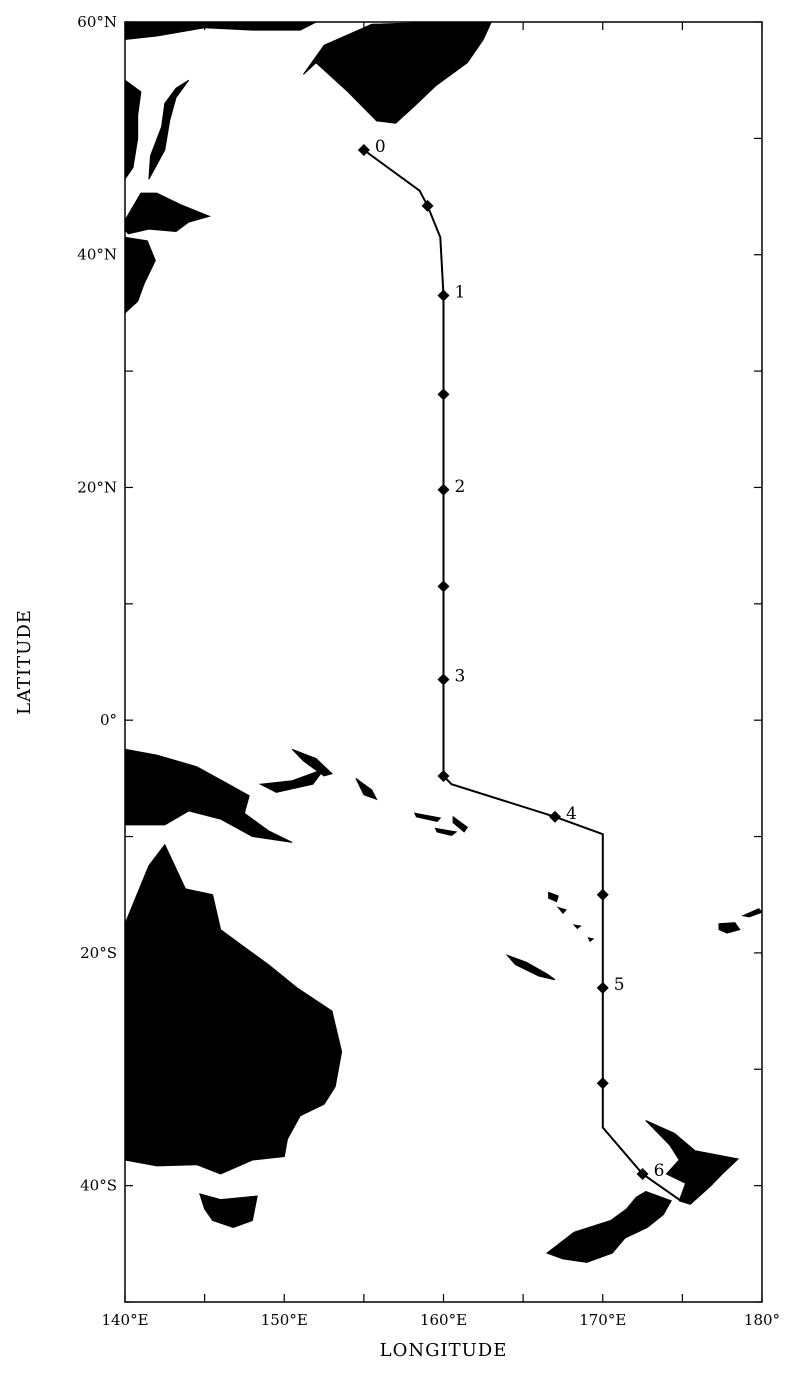 This screenshot has width=787, height=1378. What do you see at coordinates (221, 31) in the screenshot?
I see `land-siberia-coast` at bounding box center [221, 31].